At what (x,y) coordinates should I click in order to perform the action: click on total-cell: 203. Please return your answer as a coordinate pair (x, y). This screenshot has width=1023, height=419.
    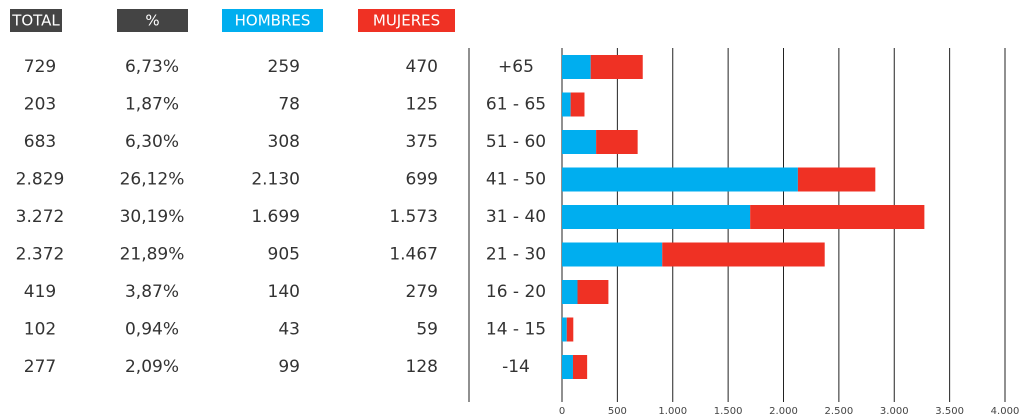
    Looking at the image, I should click on (40, 105).